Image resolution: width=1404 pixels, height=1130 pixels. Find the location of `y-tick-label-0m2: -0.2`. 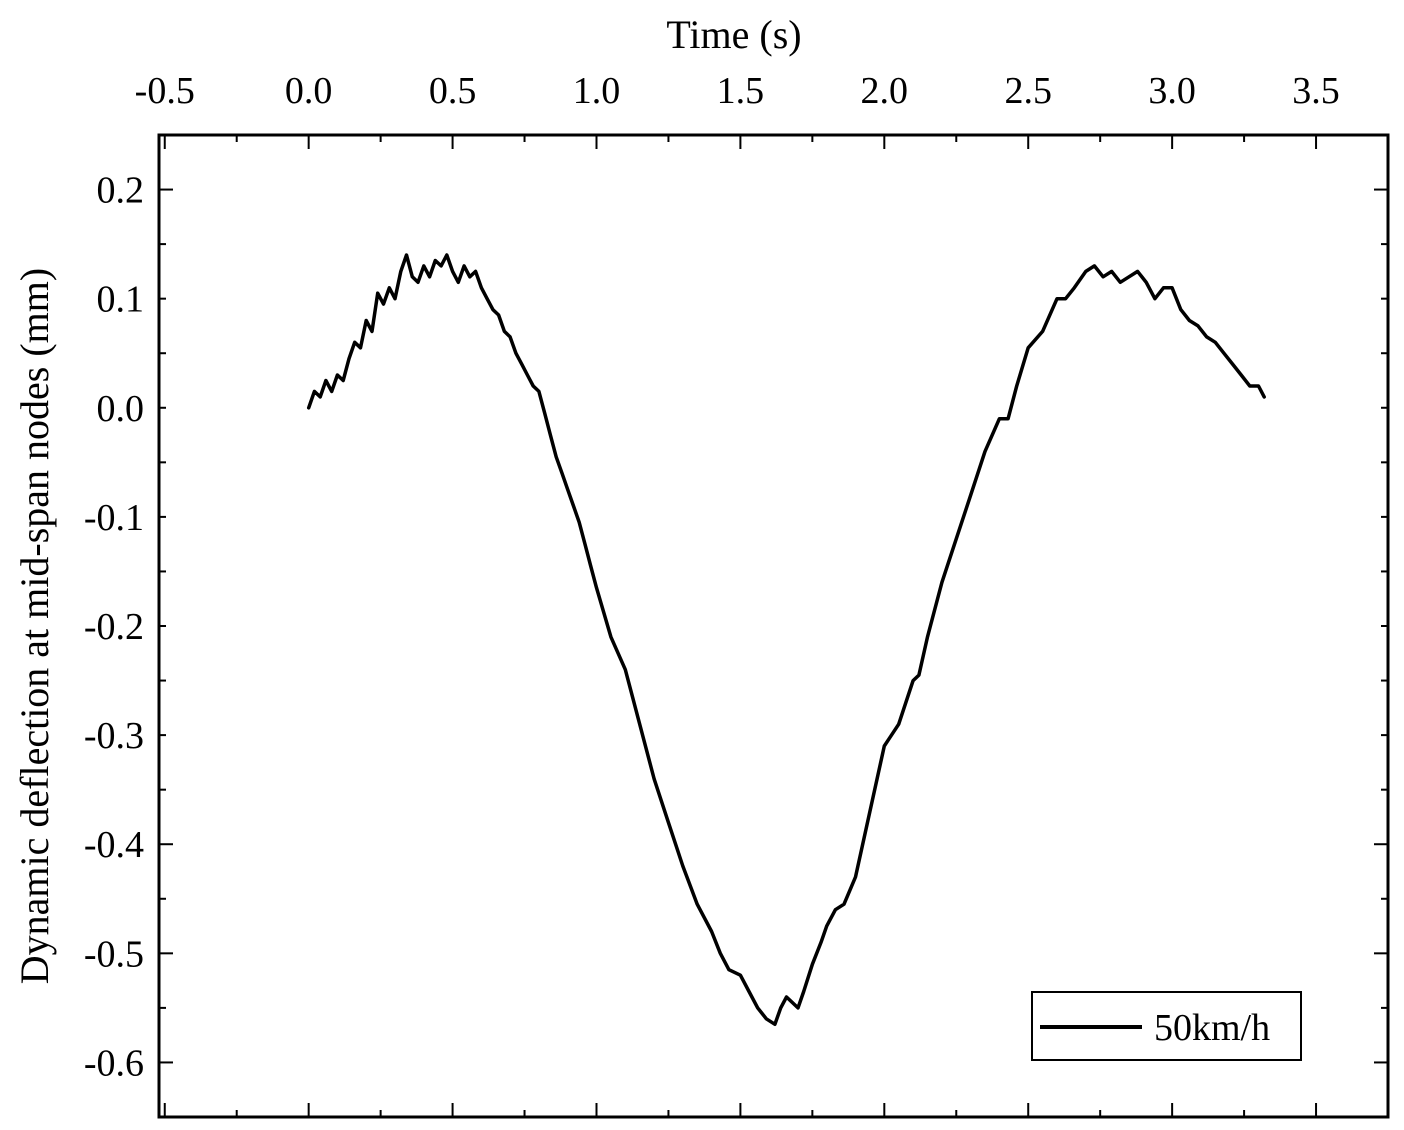

y-tick-label-0m2: -0.2 is located at coordinates (114, 627).